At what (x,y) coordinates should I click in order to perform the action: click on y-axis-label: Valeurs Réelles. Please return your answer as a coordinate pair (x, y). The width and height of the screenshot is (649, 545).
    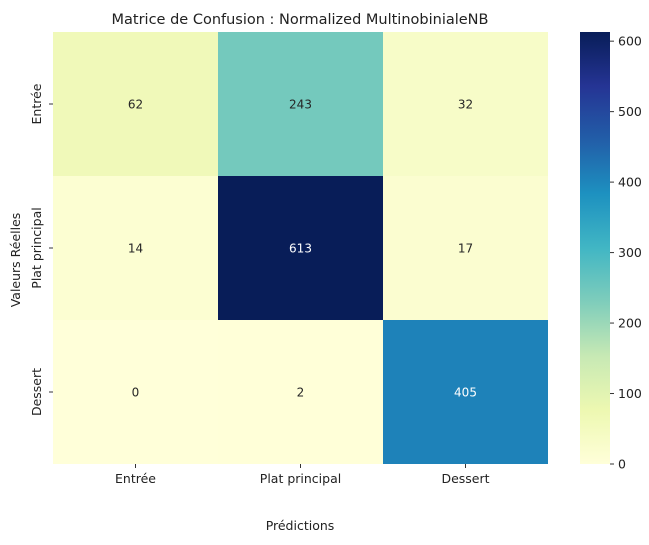
    Looking at the image, I should click on (15, 260).